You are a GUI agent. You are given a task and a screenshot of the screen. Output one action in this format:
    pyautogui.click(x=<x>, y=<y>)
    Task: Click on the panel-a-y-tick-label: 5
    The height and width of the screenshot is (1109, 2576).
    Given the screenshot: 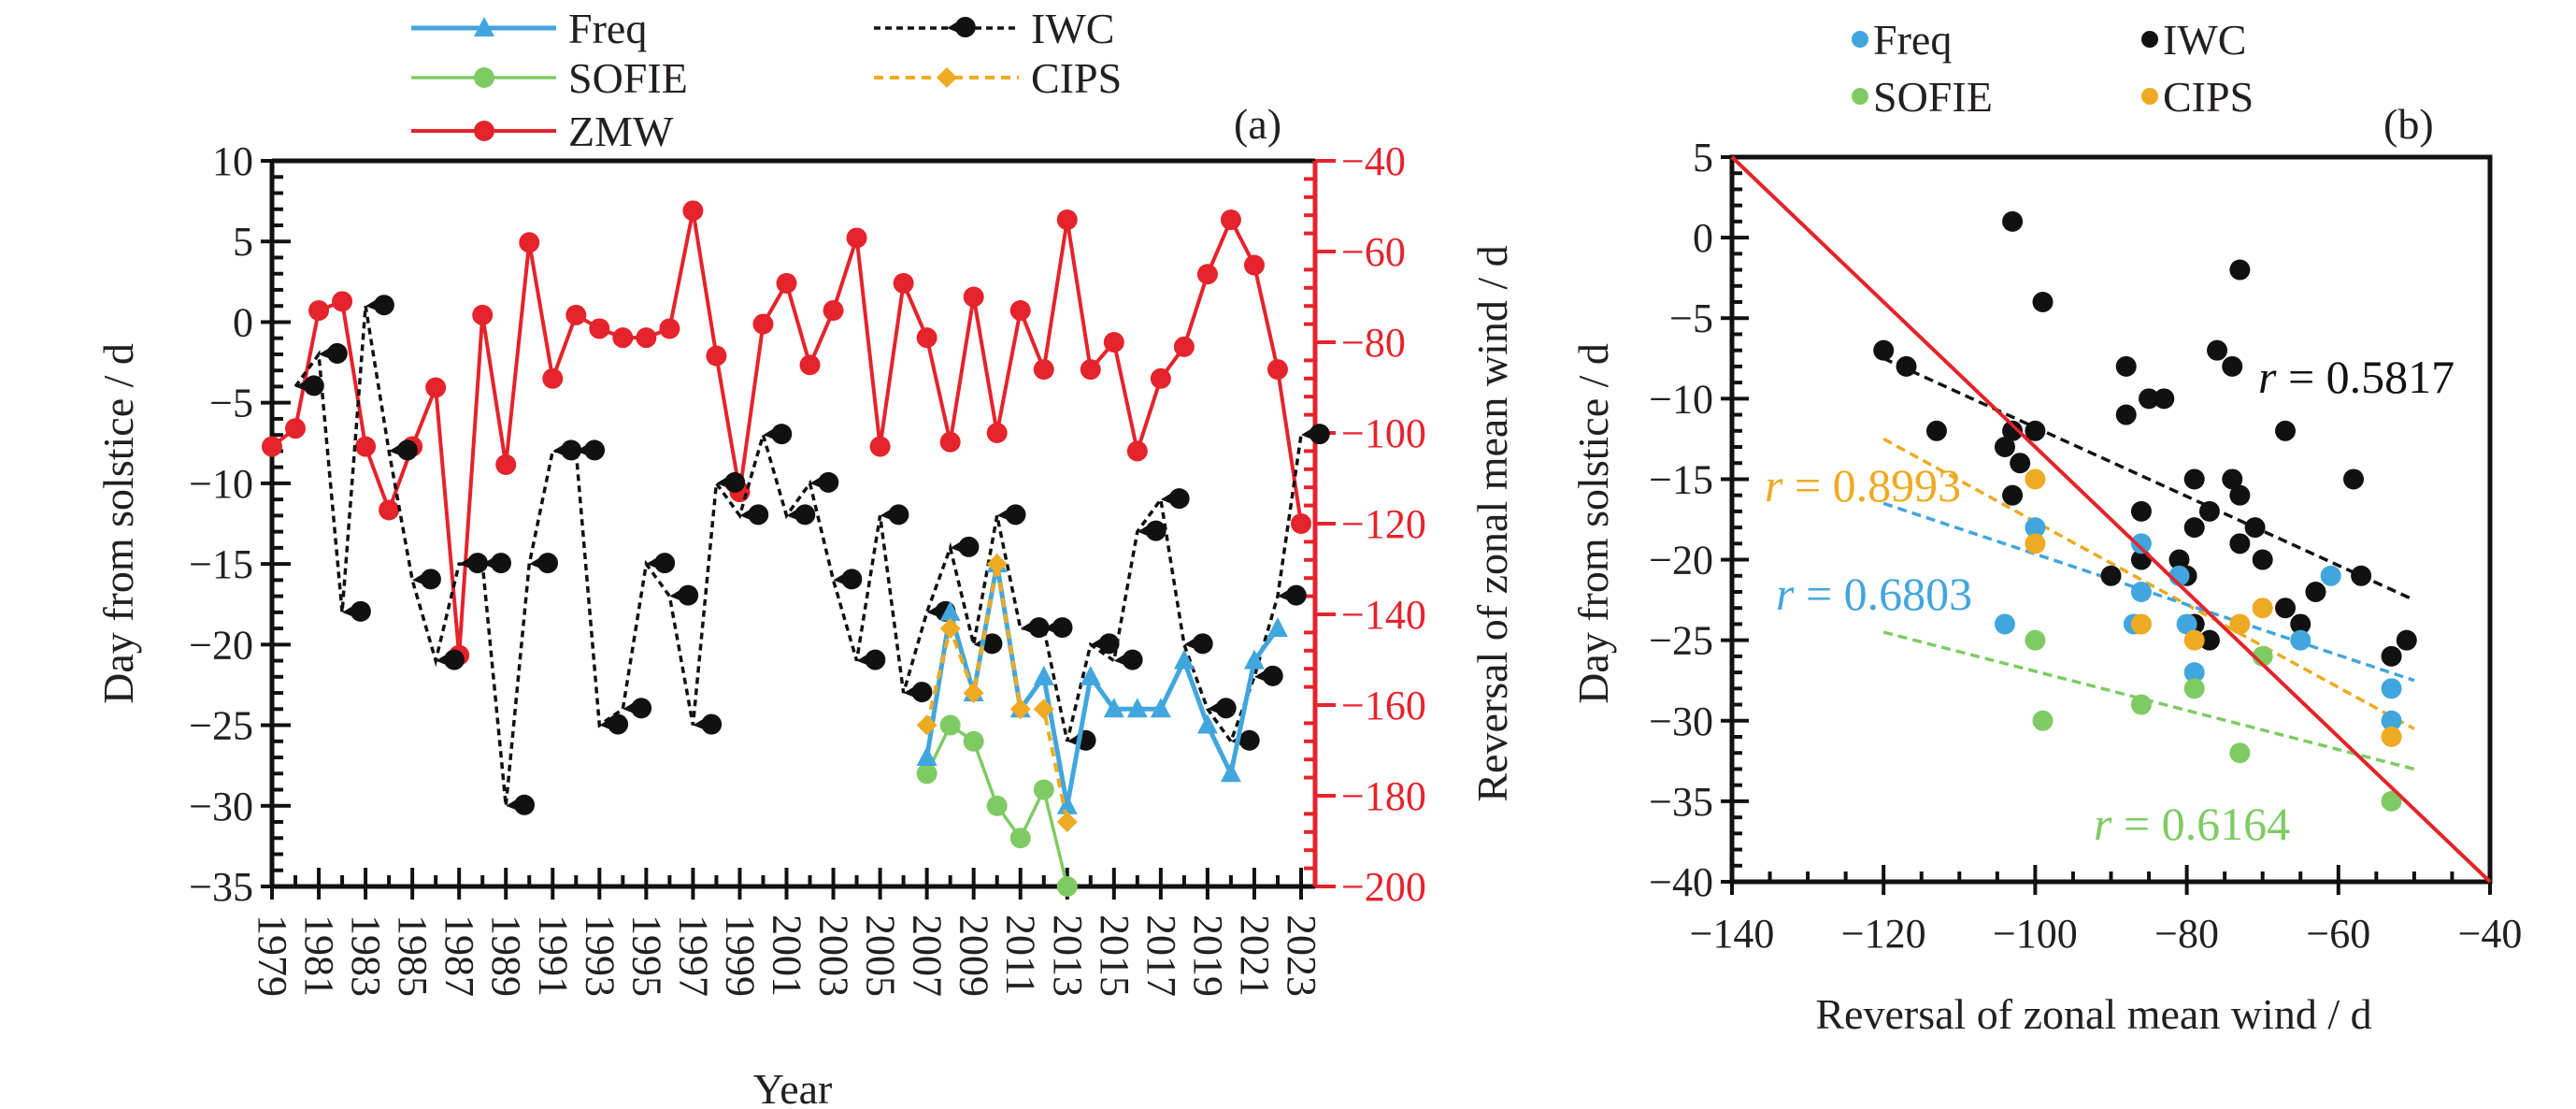 What is the action you would take?
    pyautogui.click(x=243, y=242)
    